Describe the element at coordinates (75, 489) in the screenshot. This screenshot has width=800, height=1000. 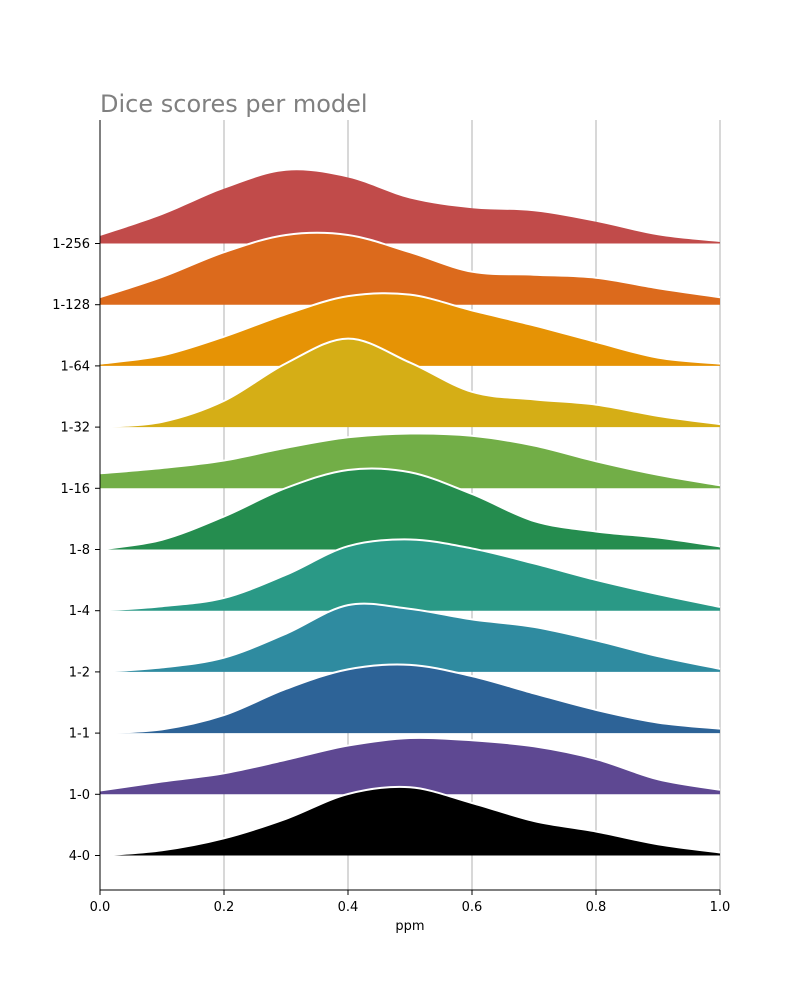
I see `y-tick-label: 1-16` at that location.